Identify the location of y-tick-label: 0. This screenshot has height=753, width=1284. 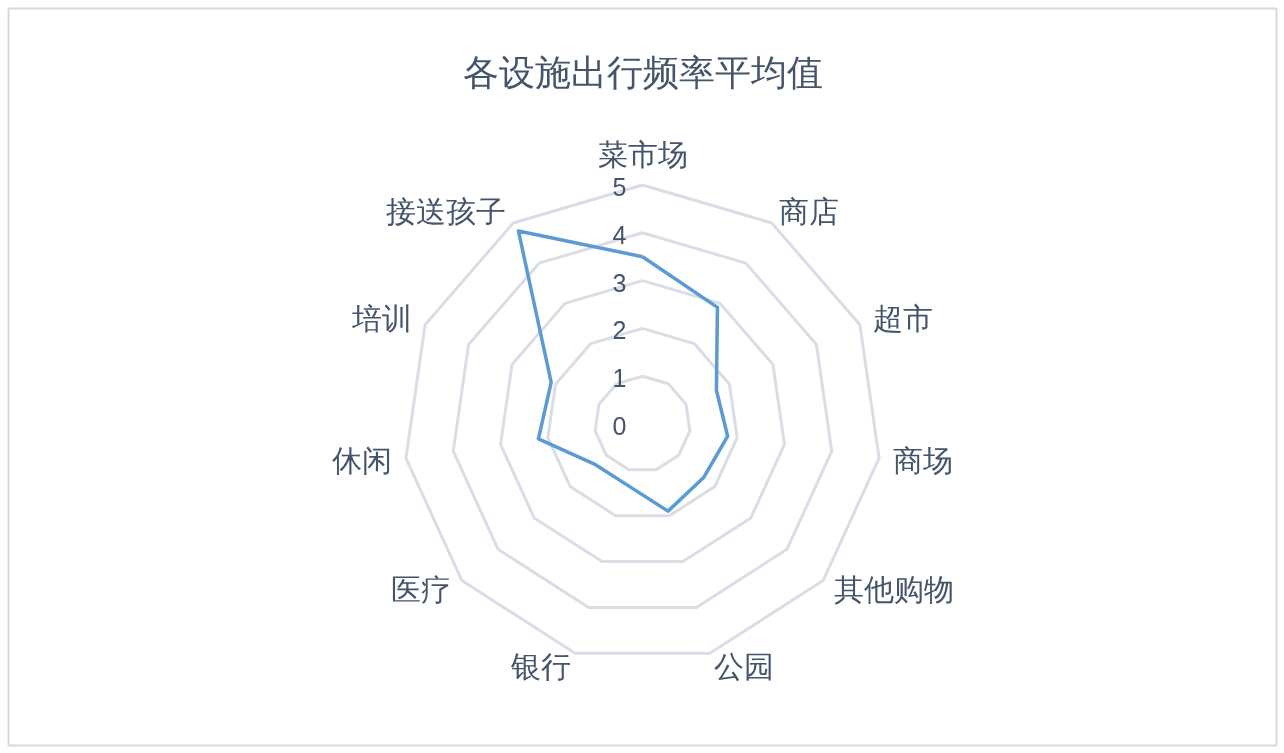
(619, 426).